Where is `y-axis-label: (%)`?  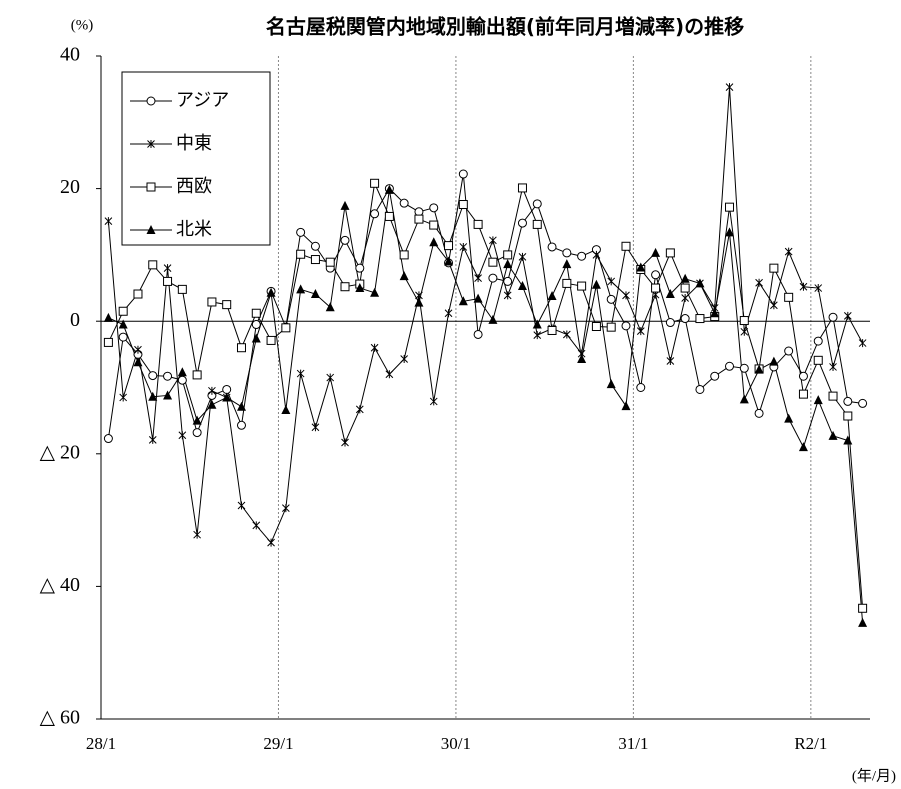
y-axis-label: (%) is located at coordinates (82, 25).